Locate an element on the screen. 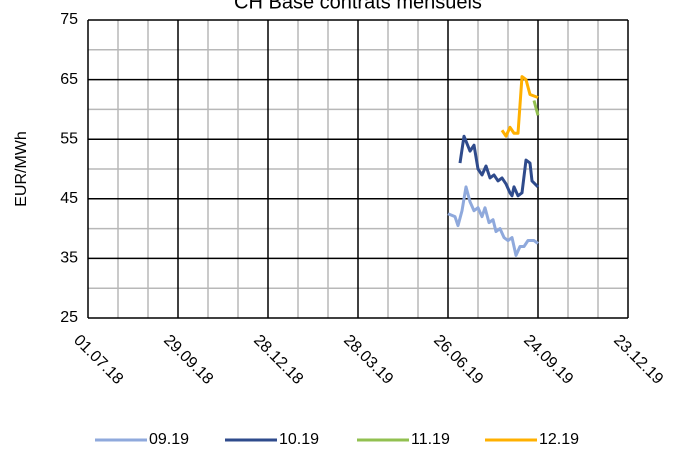  x-tick-label: 24.09.19 is located at coordinates (548, 360).